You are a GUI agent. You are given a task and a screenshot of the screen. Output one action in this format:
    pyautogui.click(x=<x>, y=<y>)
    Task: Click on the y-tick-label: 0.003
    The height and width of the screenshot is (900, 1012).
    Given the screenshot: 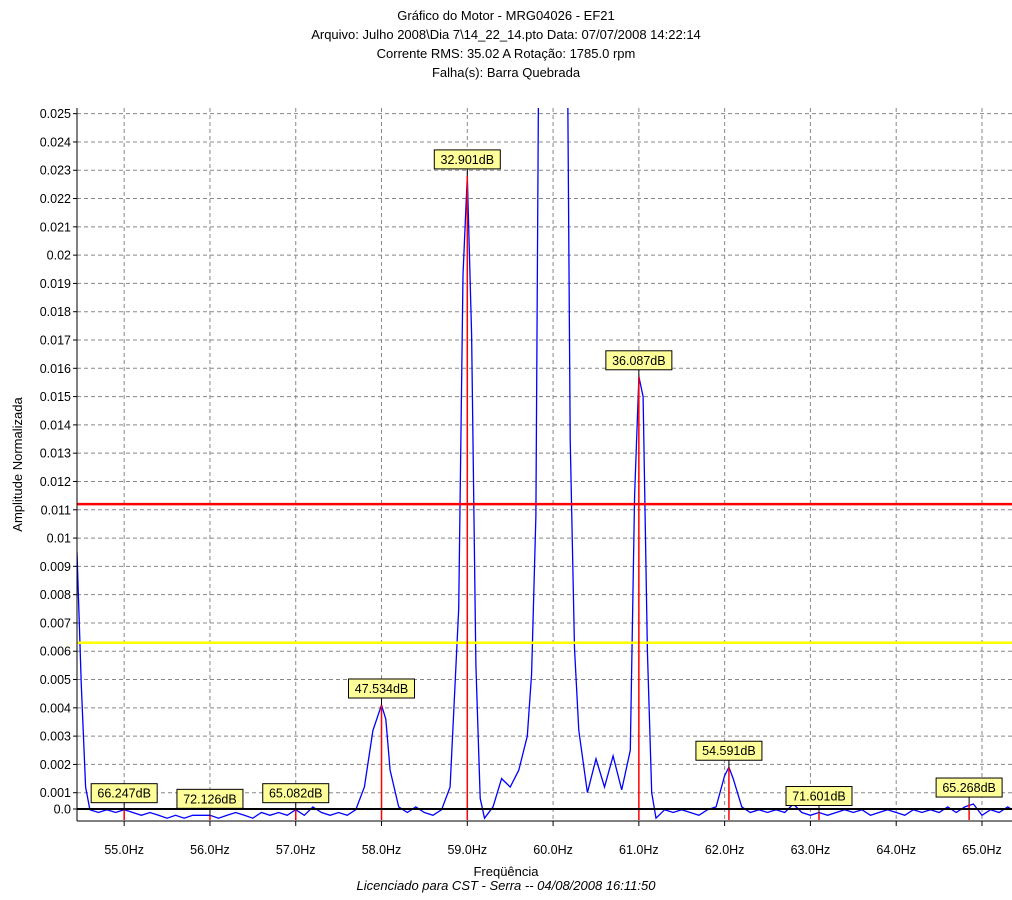 What is the action you would take?
    pyautogui.click(x=55, y=737)
    